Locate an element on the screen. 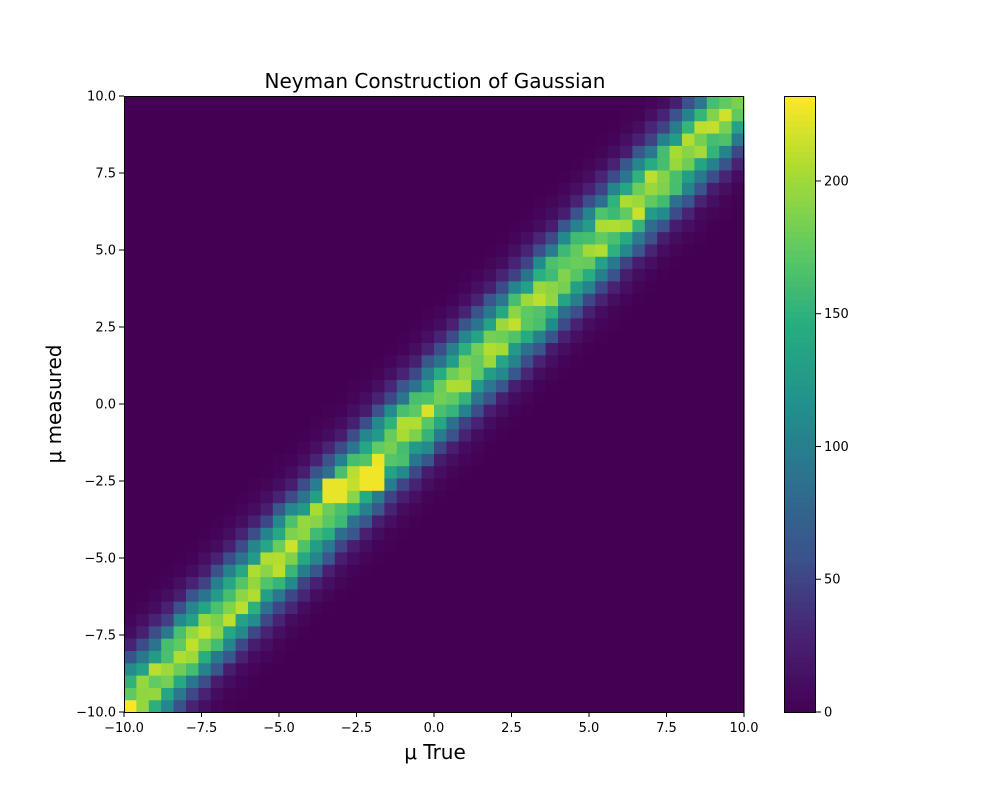 This screenshot has height=800, width=1000. y-tick-label: −10.0 is located at coordinates (96, 713).